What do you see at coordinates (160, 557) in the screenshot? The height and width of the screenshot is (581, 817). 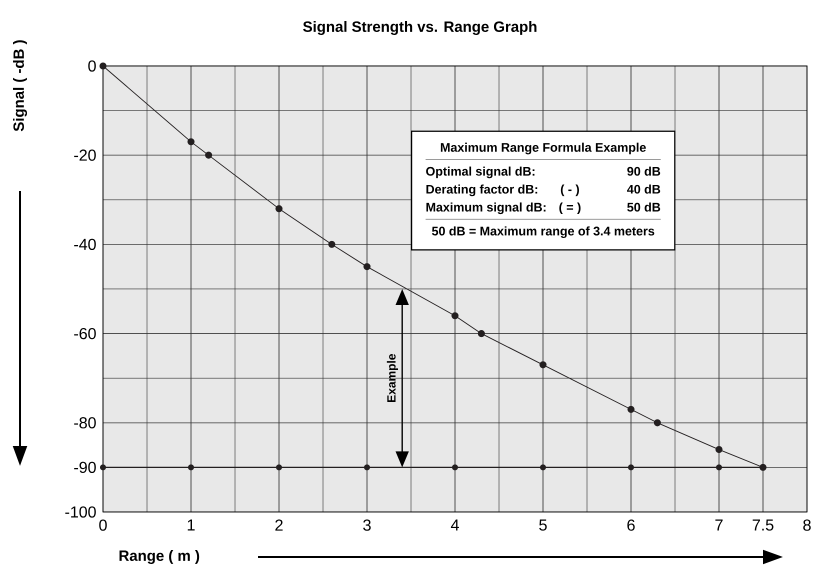 I see `x-axis-title: Range ( m )` at bounding box center [160, 557].